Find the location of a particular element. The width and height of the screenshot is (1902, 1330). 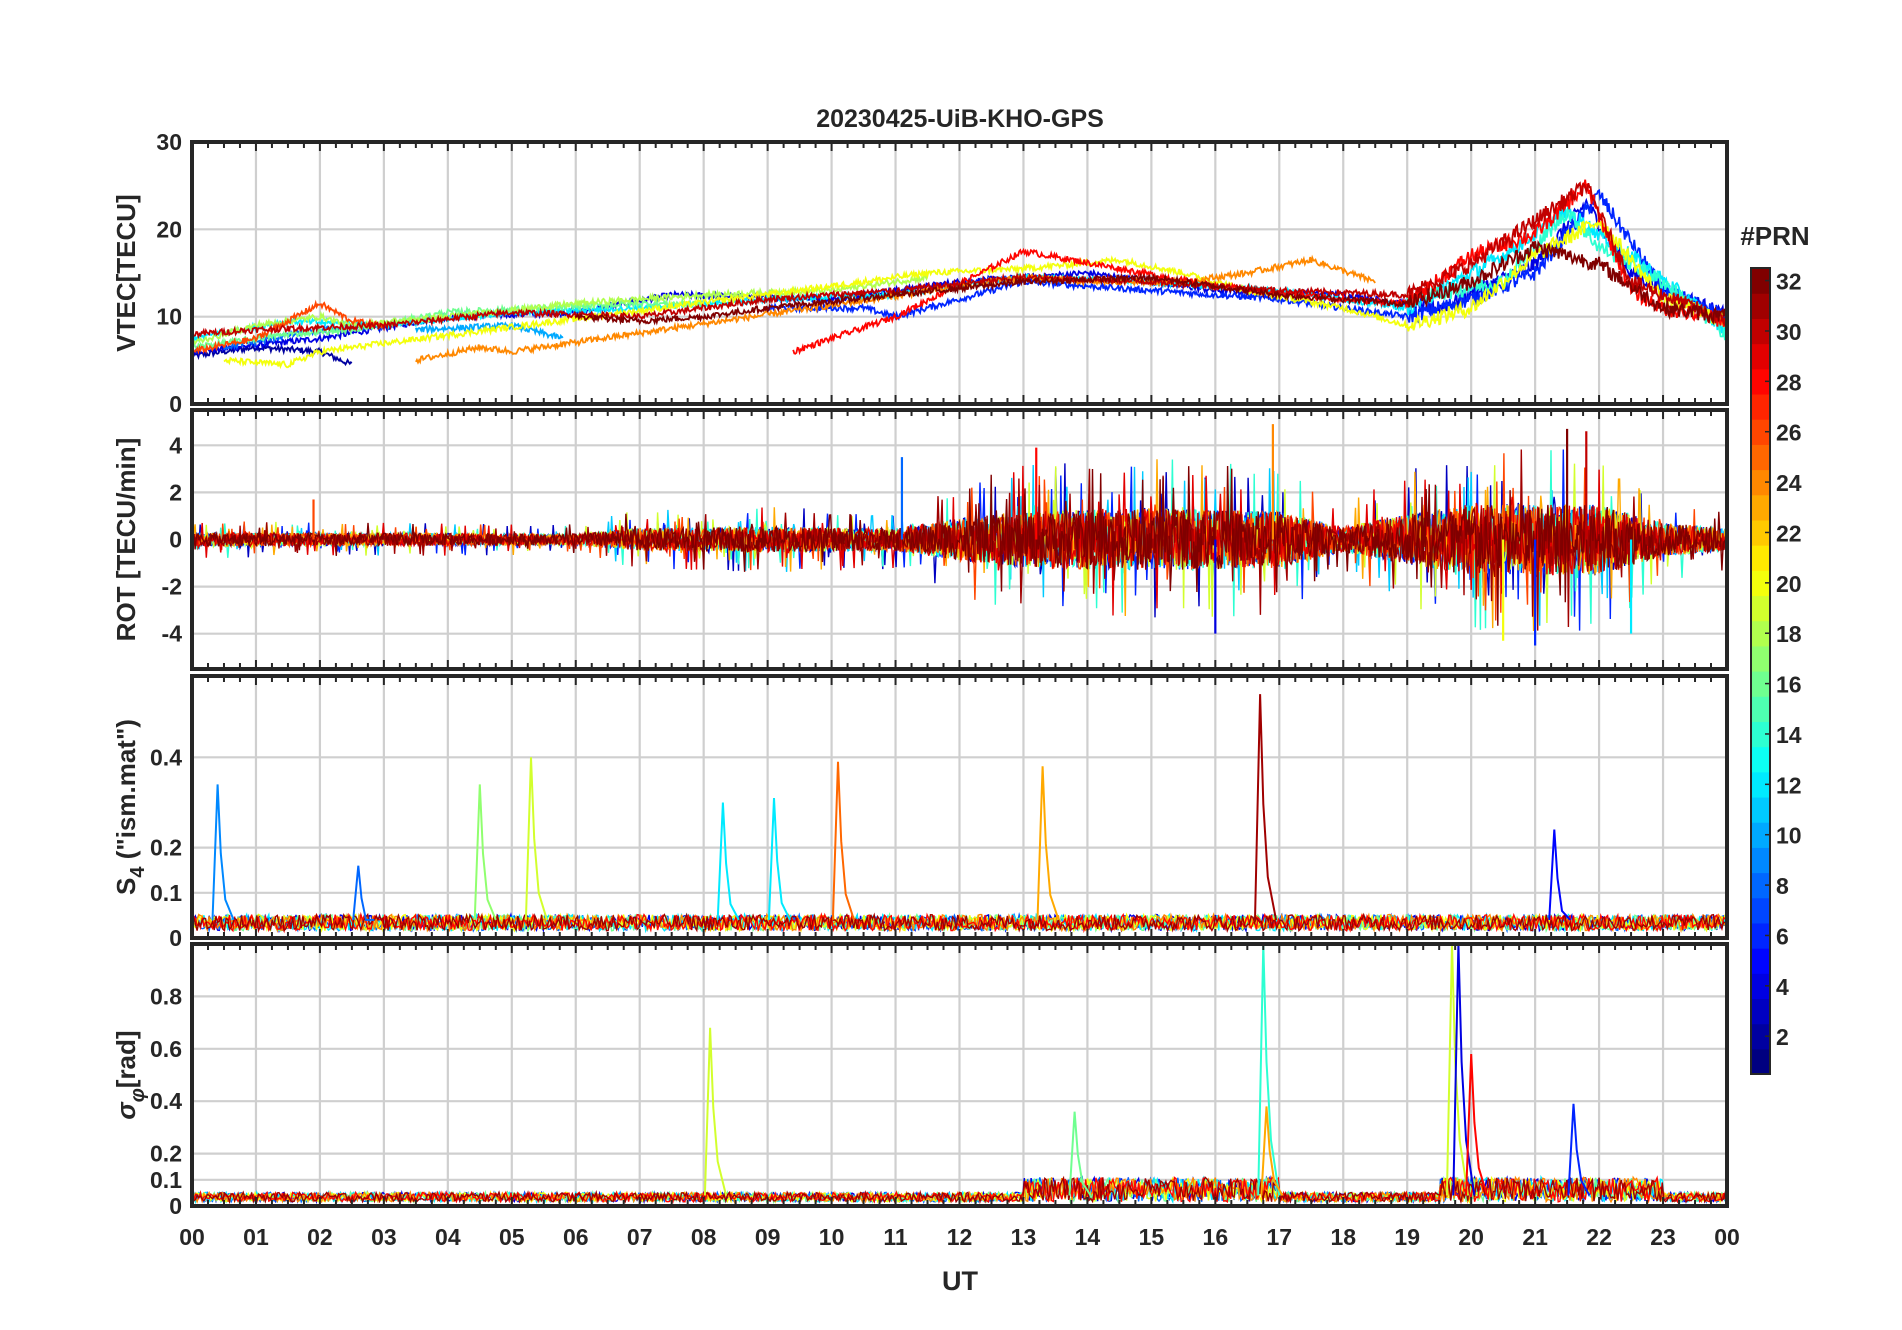

s4-ytick-label: 0.2 is located at coordinates (166, 848).